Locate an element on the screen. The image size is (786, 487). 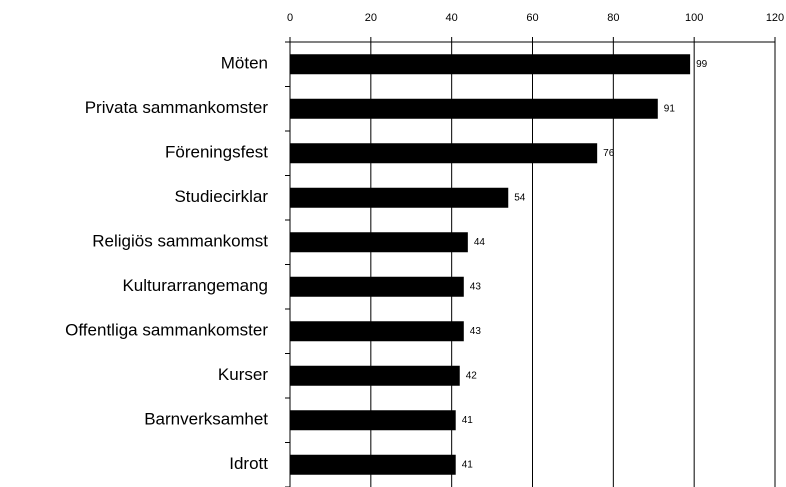
y-tick-label: Idrott is located at coordinates (248, 463).